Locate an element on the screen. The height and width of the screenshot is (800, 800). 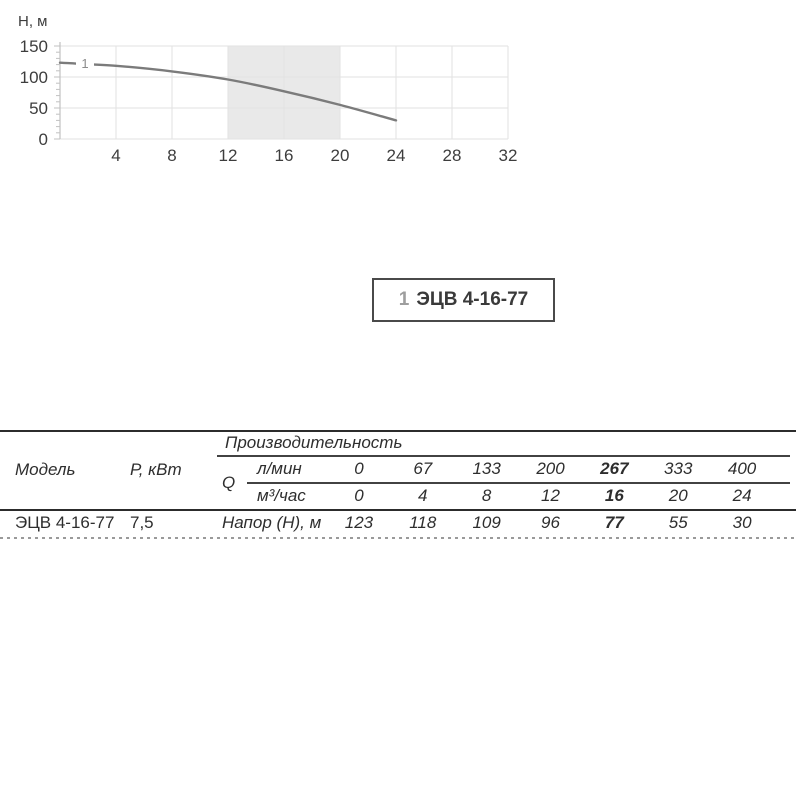
flow-lmin-value: 133 is located at coordinates (486, 468).